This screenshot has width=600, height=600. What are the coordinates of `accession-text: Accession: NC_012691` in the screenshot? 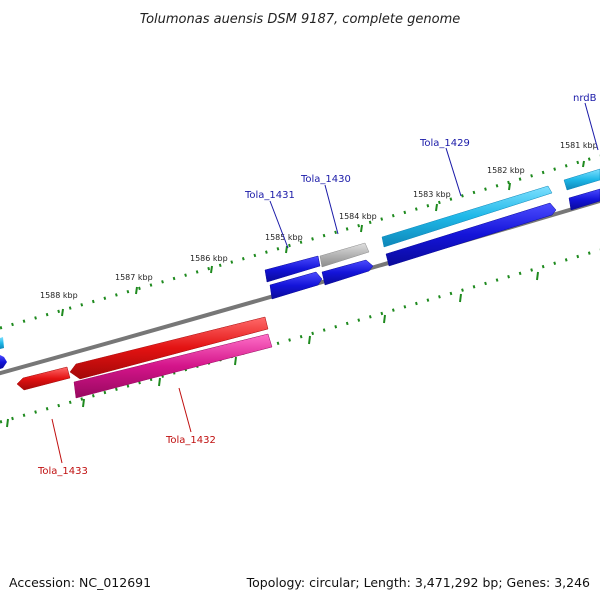 It's located at (80, 582).